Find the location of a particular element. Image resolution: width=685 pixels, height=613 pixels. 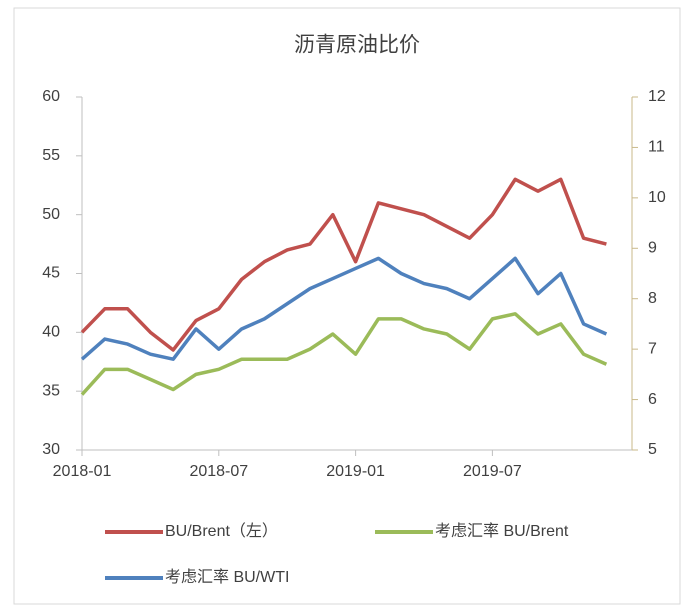

y-tick-label: 50 is located at coordinates (51, 214).